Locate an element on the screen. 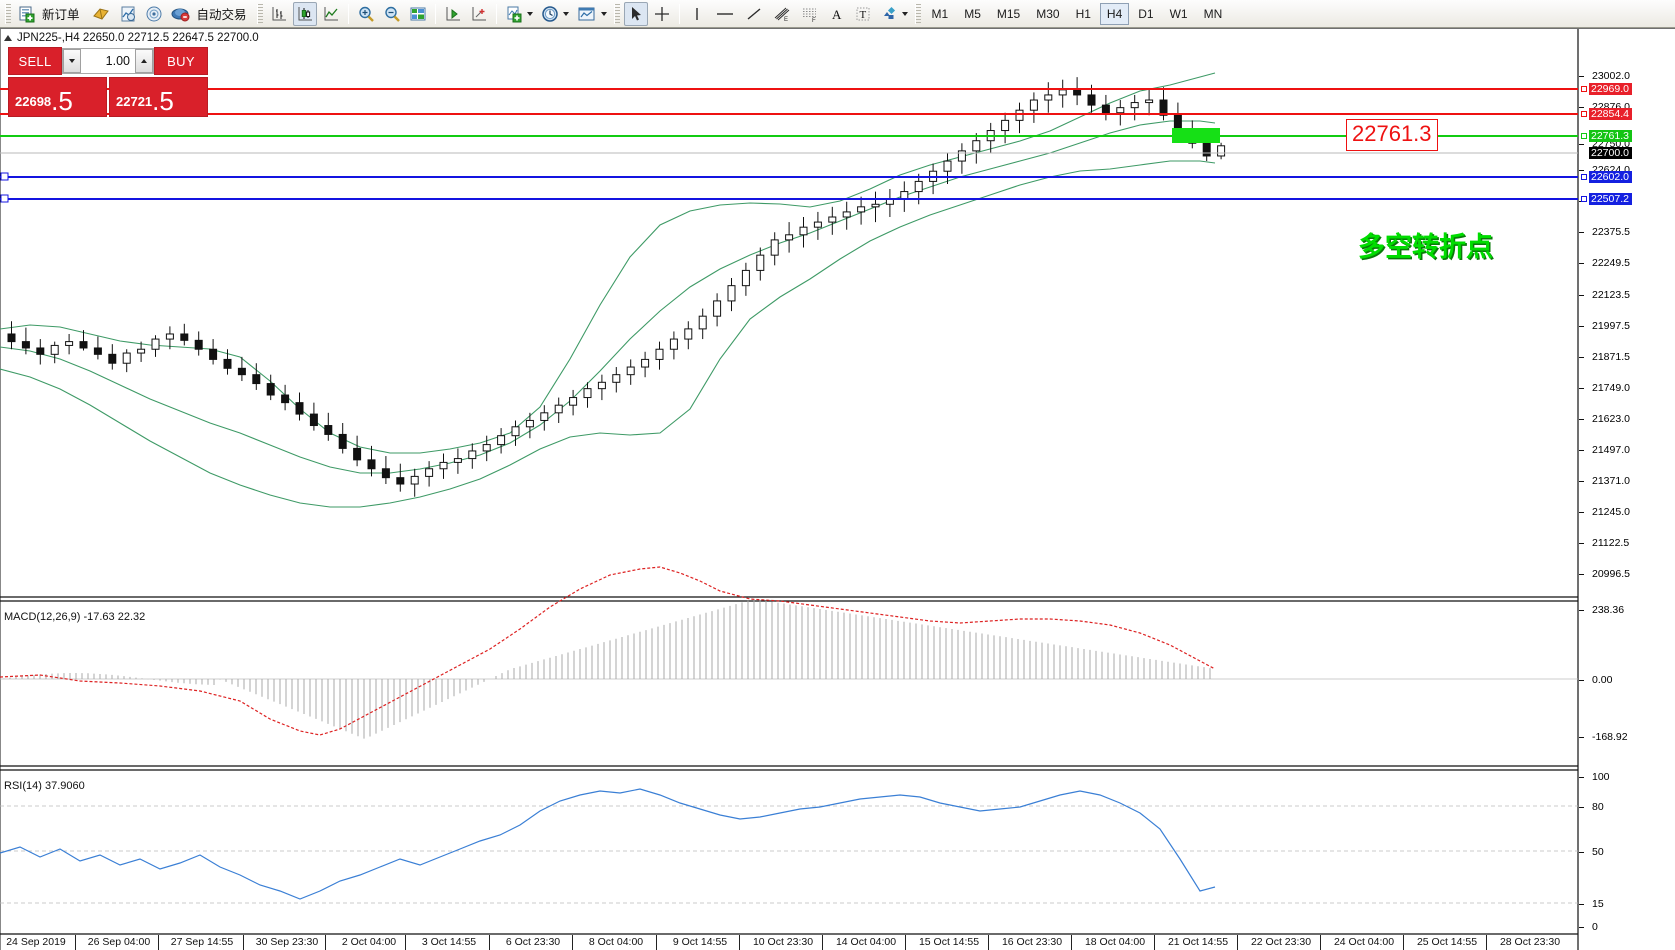 The image size is (1675, 950). timeframe-label: W1 is located at coordinates (1178, 13).